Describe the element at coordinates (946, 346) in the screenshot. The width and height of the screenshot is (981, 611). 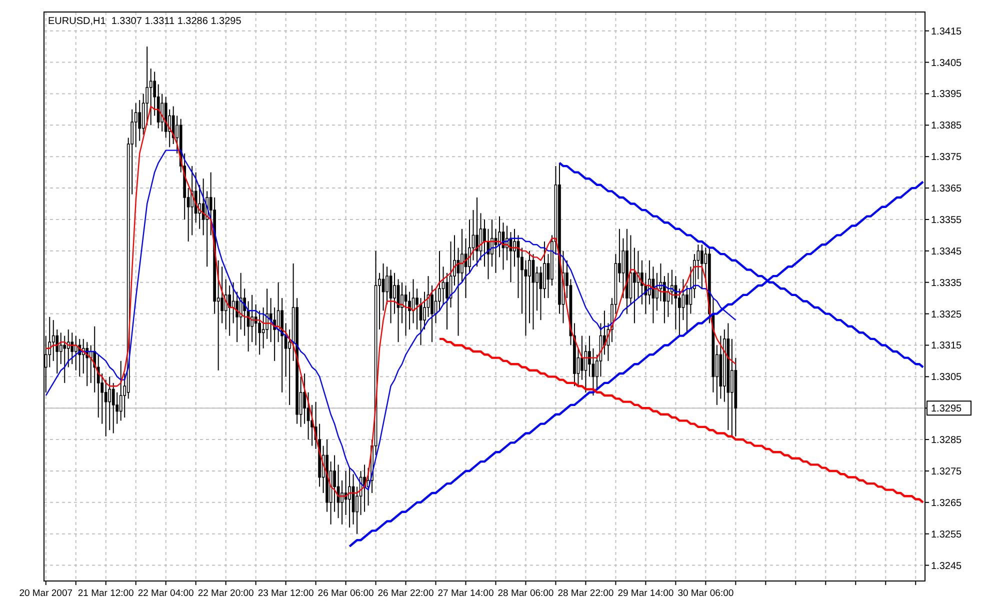
I see `y-tick-label: 1.3315` at that location.